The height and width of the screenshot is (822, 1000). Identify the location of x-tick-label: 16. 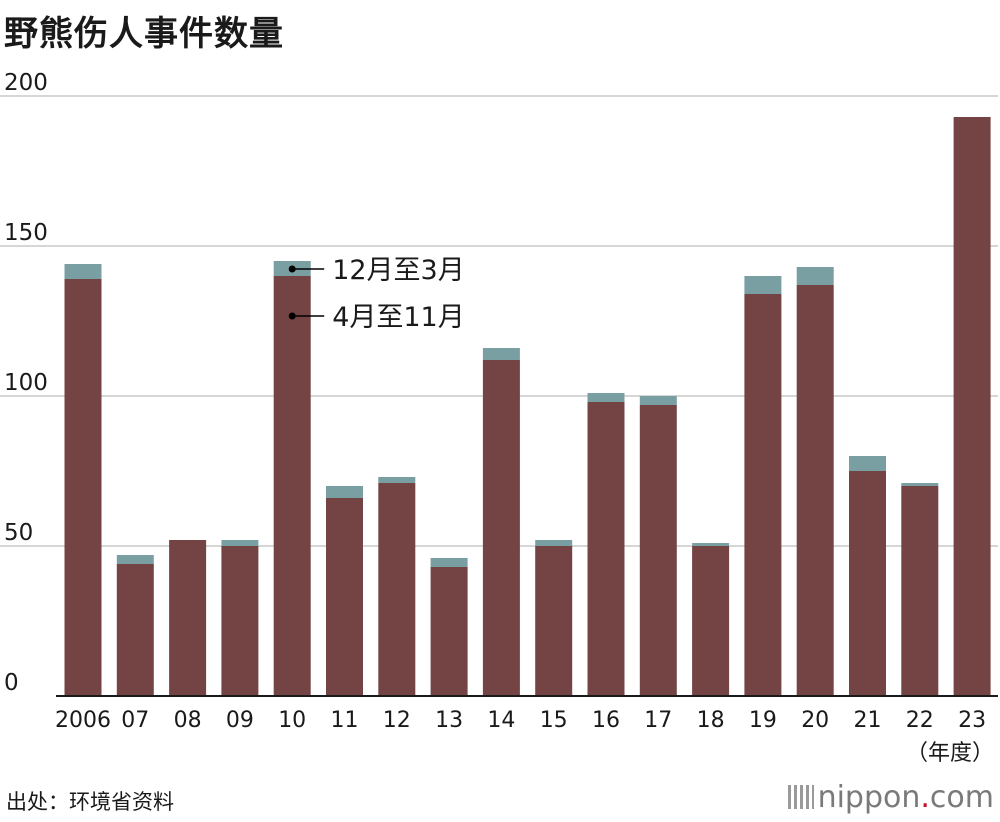
(606, 720).